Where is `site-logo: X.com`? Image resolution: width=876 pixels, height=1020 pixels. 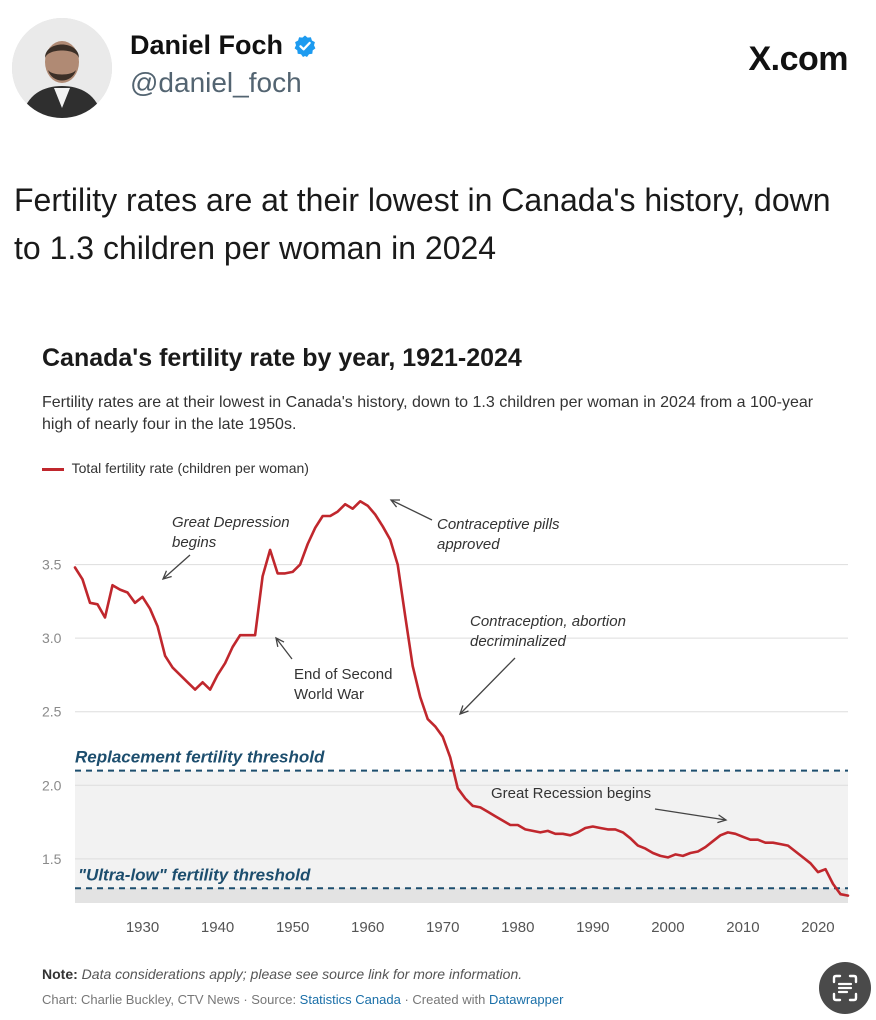 site-logo: X.com is located at coordinates (798, 59).